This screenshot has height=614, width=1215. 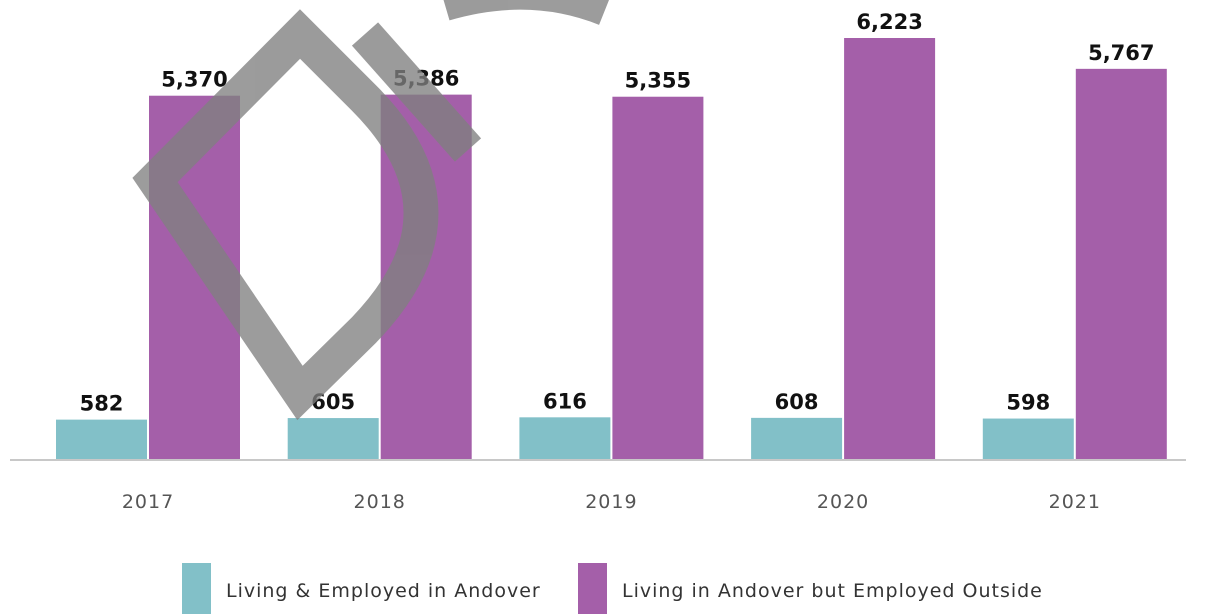 I want to click on bar-employed-outside-2019, so click(x=658, y=277).